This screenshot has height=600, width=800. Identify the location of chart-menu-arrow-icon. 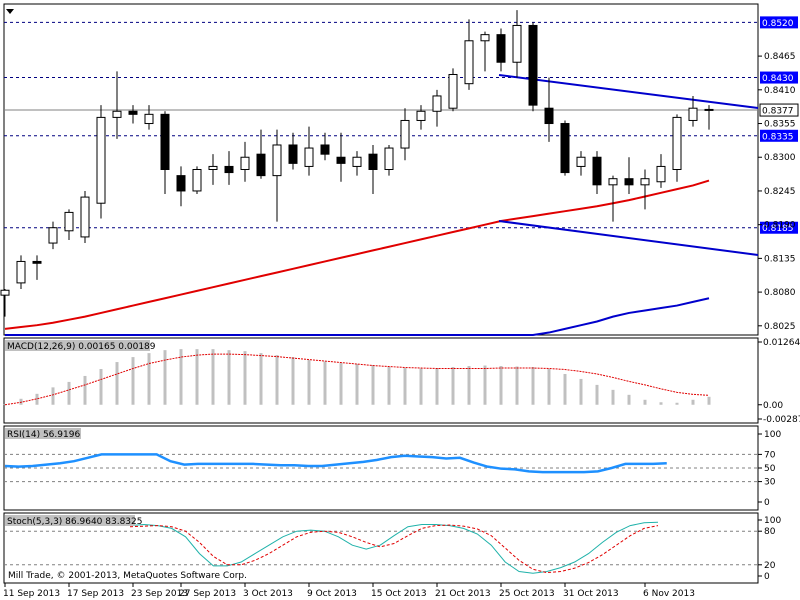
(10, 11).